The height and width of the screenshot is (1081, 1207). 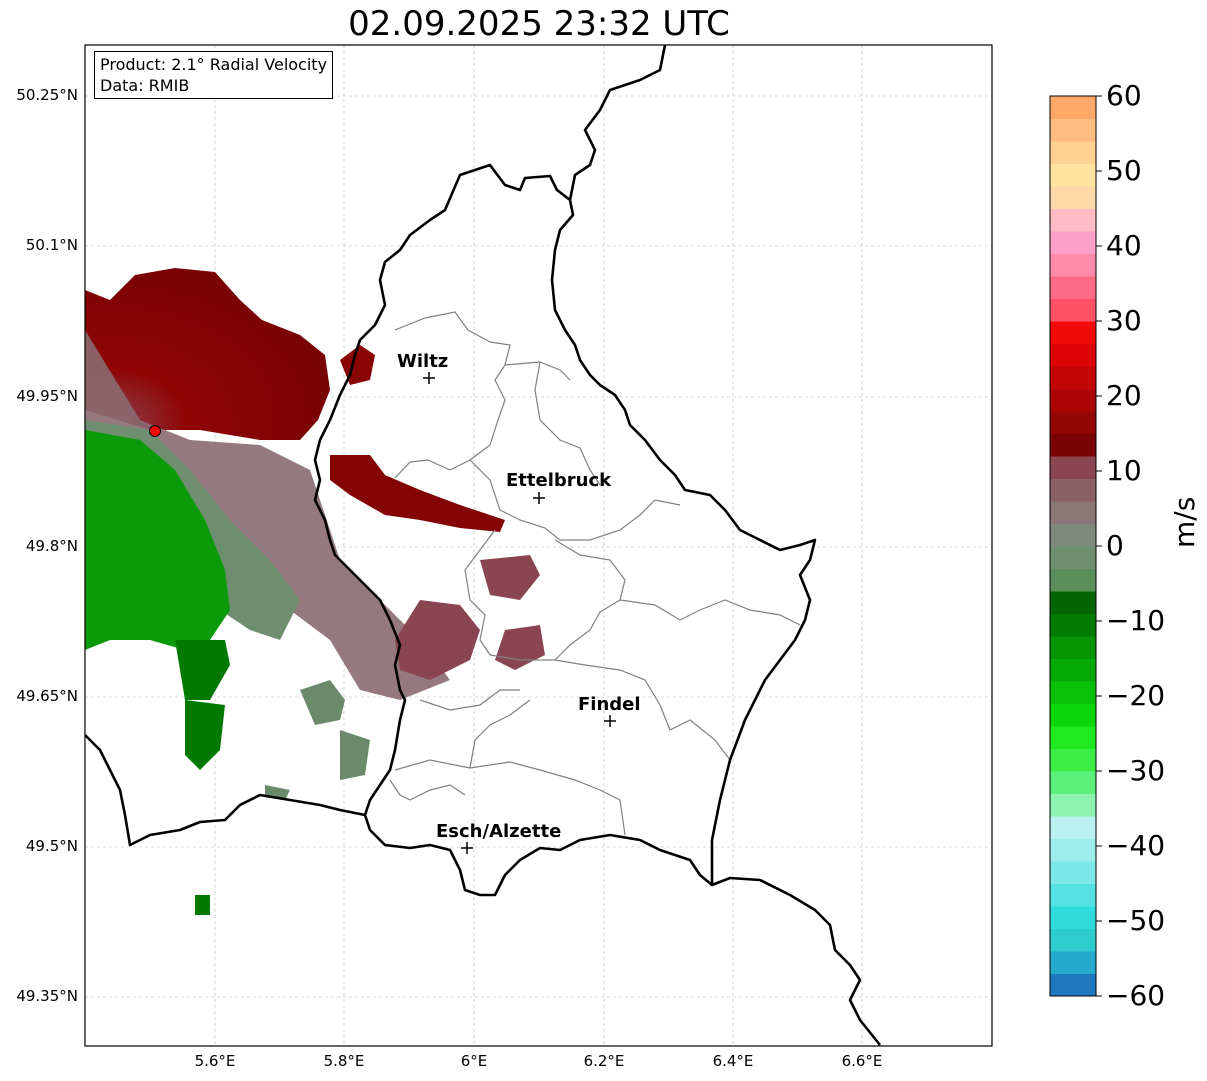 I want to click on echo-greygreen-patches, so click(x=317, y=740).